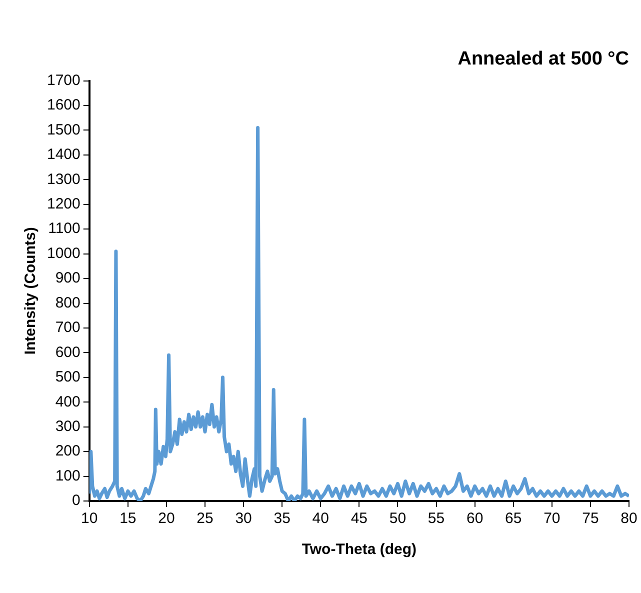 The image size is (641, 593). I want to click on y-tick-label: 1700, so click(63, 80).